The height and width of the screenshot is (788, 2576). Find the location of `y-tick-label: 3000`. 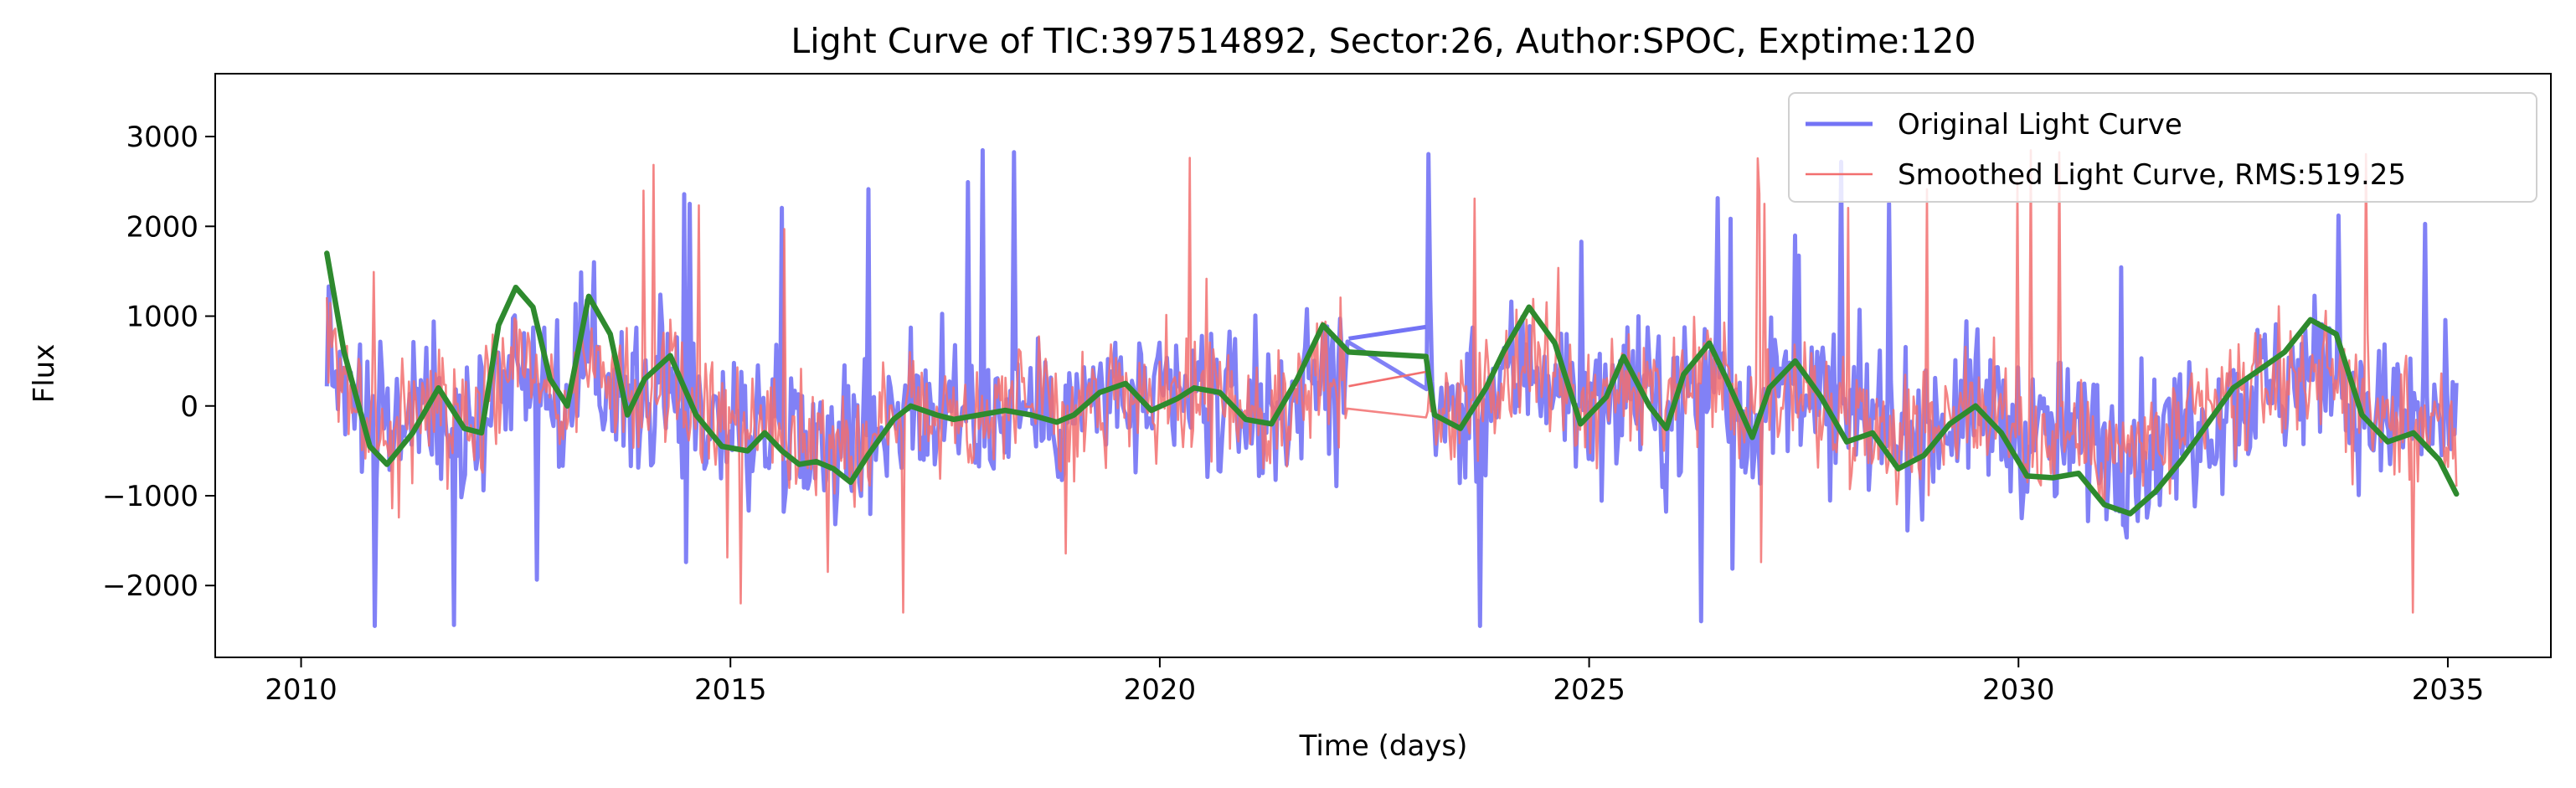

y-tick-label: 3000 is located at coordinates (162, 137).